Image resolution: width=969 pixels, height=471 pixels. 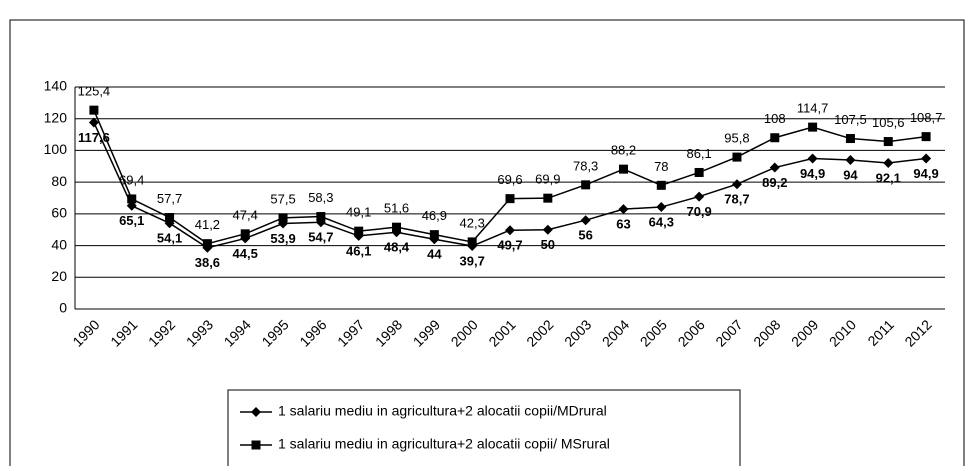 What do you see at coordinates (207, 224) in the screenshot?
I see `data-label: 41,2` at bounding box center [207, 224].